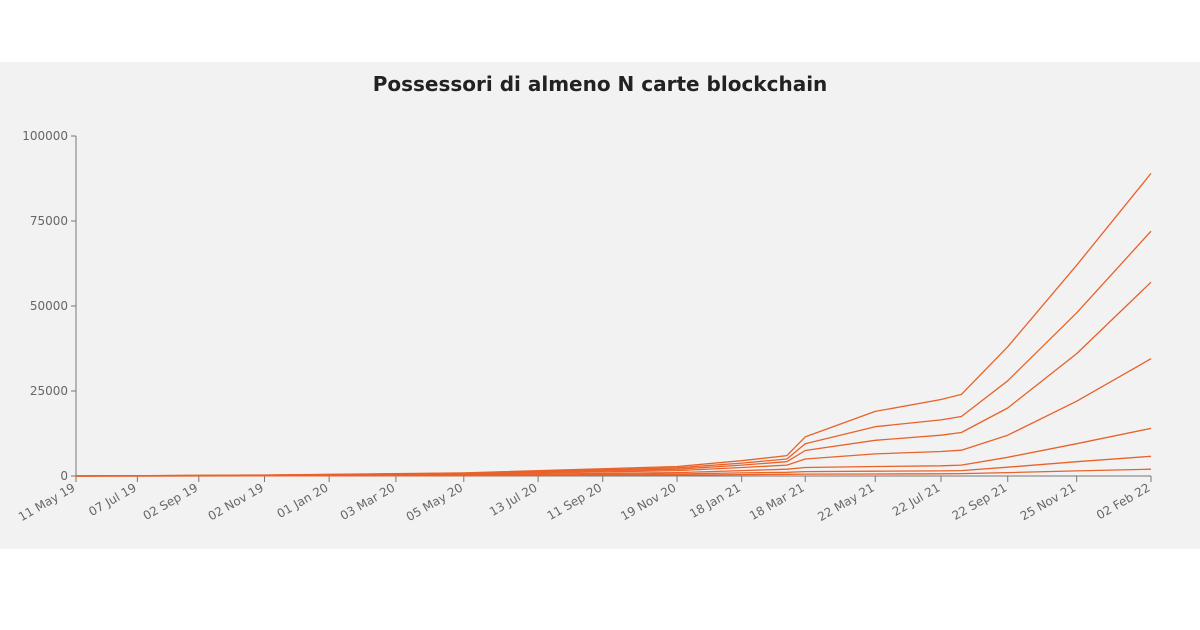 The width and height of the screenshot is (1200, 630). Describe the element at coordinates (47, 502) in the screenshot. I see `x-tick-label: 11 May 19` at that location.